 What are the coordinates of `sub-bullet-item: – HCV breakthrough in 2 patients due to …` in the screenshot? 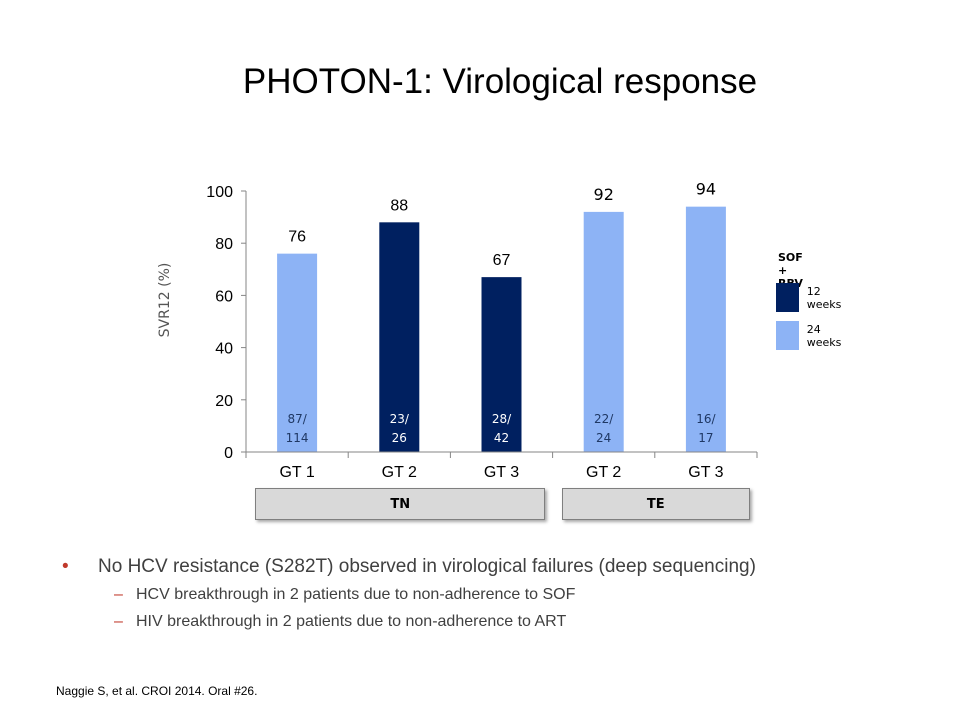 It's located at (527, 595).